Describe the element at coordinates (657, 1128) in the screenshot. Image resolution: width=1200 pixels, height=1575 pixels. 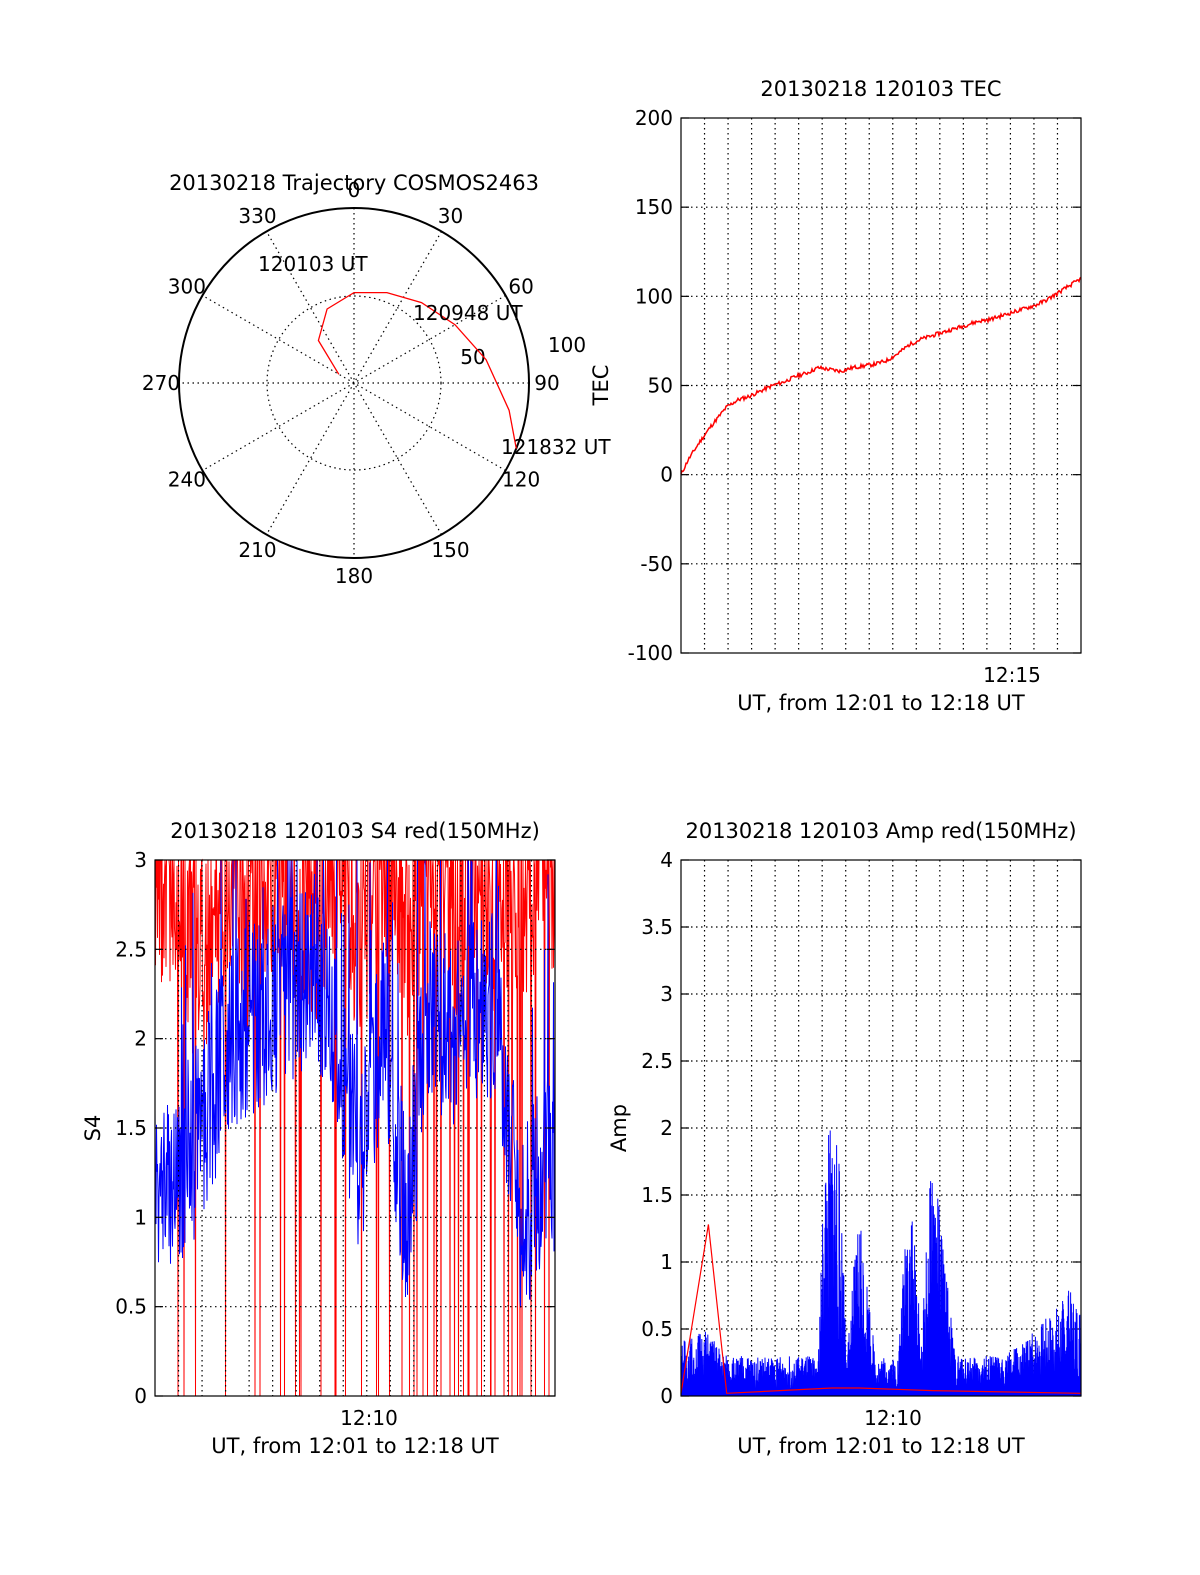
I see `amp-y-tick-labels: 4 3.5 3 2.5 2 1.5 1 0.5 0` at that location.